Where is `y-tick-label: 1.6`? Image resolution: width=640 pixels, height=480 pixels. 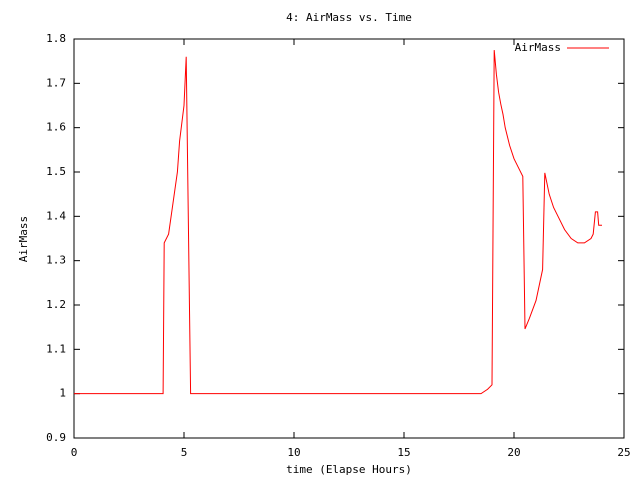
y-tick-label: 1.6 is located at coordinates (56, 127).